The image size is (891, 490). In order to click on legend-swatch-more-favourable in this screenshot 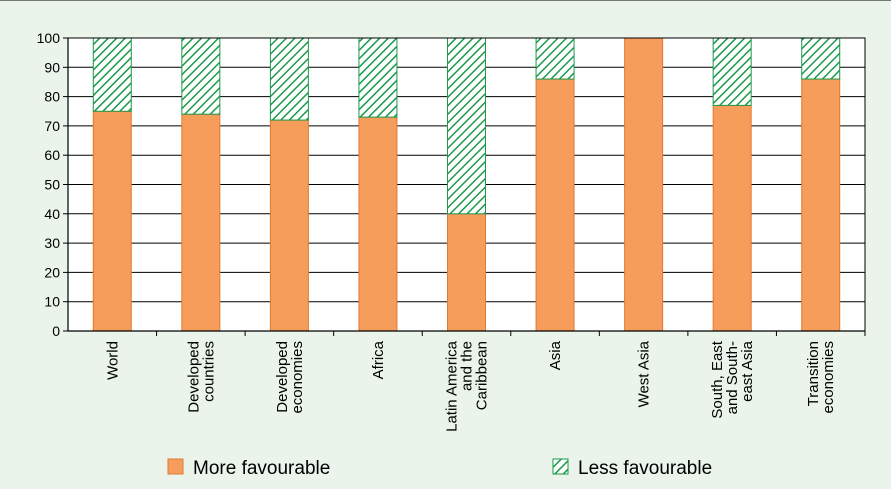, I will do `click(175, 466)`.